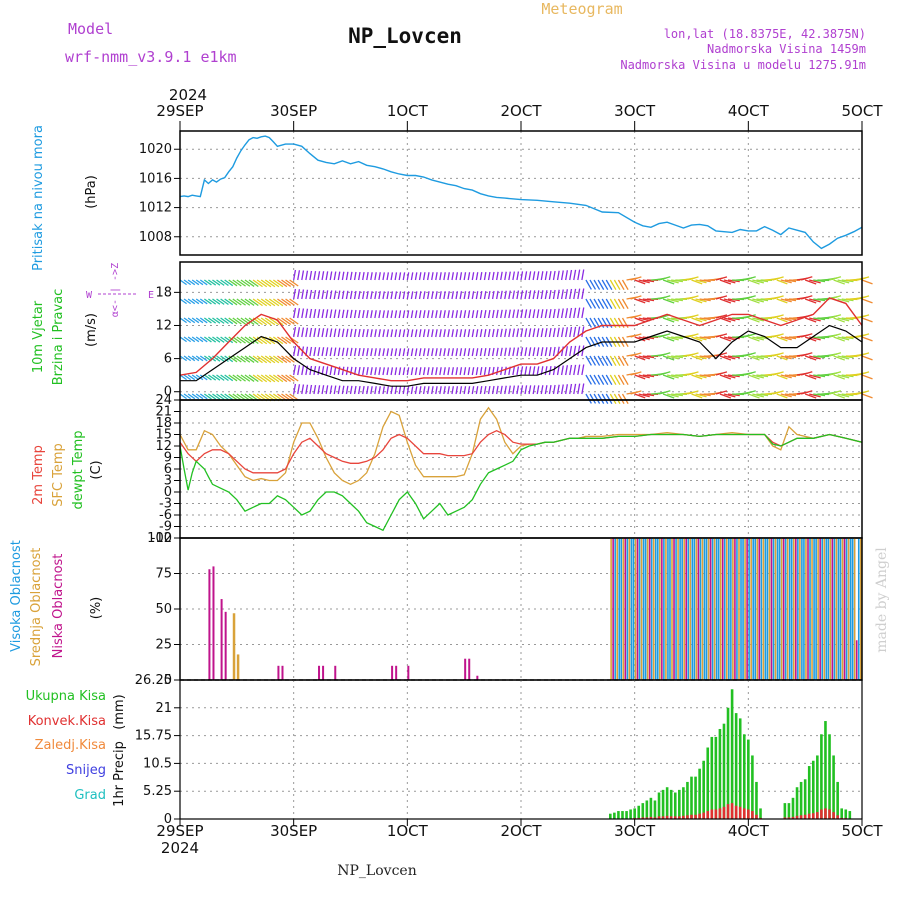 The width and height of the screenshot is (900, 900). What do you see at coordinates (165, 515) in the screenshot?
I see `tick-label: -6` at bounding box center [165, 515].